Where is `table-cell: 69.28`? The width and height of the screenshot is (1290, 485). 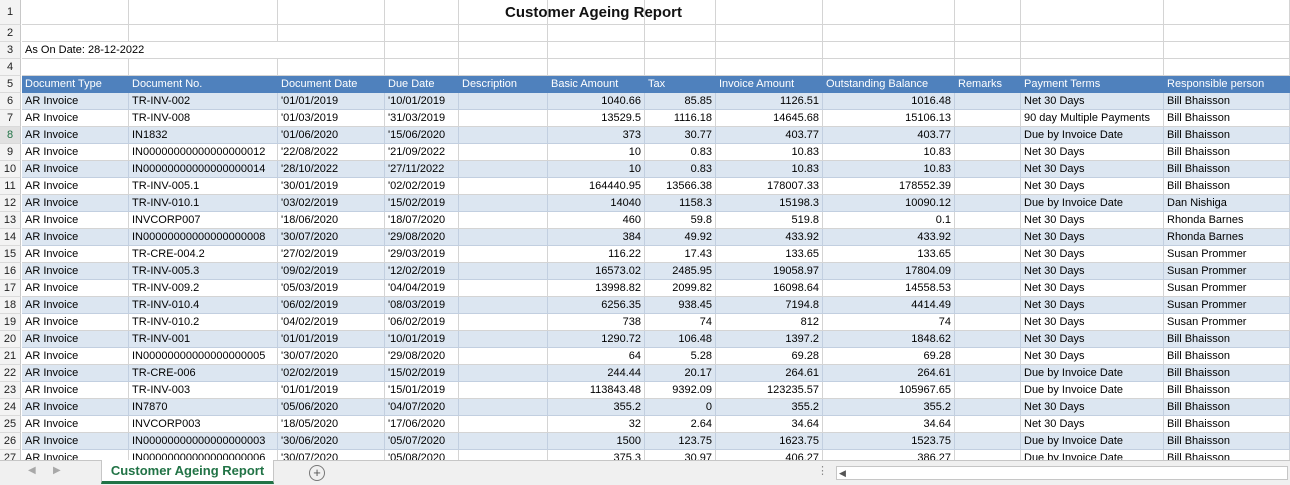
table-cell: 69.28 is located at coordinates (889, 356).